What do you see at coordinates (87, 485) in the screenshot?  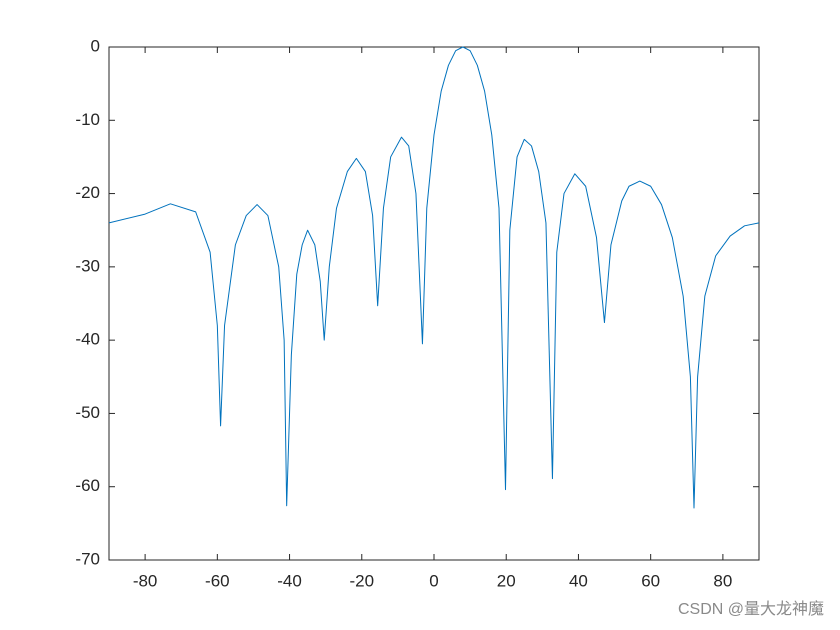 I see `y-tick-label: -60` at bounding box center [87, 485].